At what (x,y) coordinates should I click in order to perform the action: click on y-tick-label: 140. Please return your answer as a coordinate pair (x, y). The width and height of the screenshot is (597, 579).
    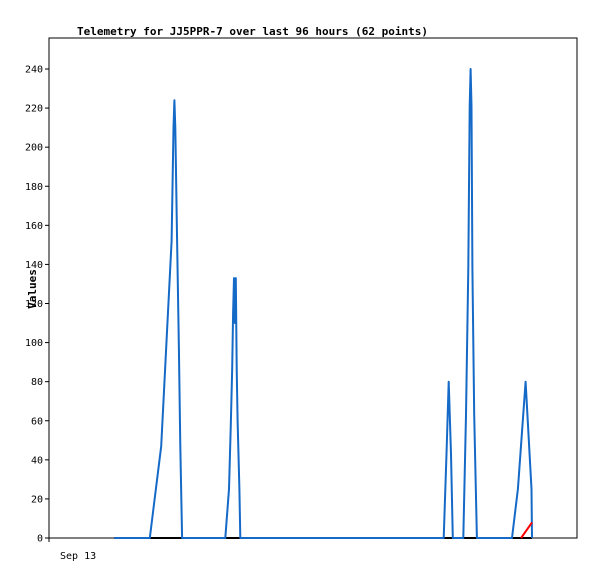
    Looking at the image, I should click on (34, 265).